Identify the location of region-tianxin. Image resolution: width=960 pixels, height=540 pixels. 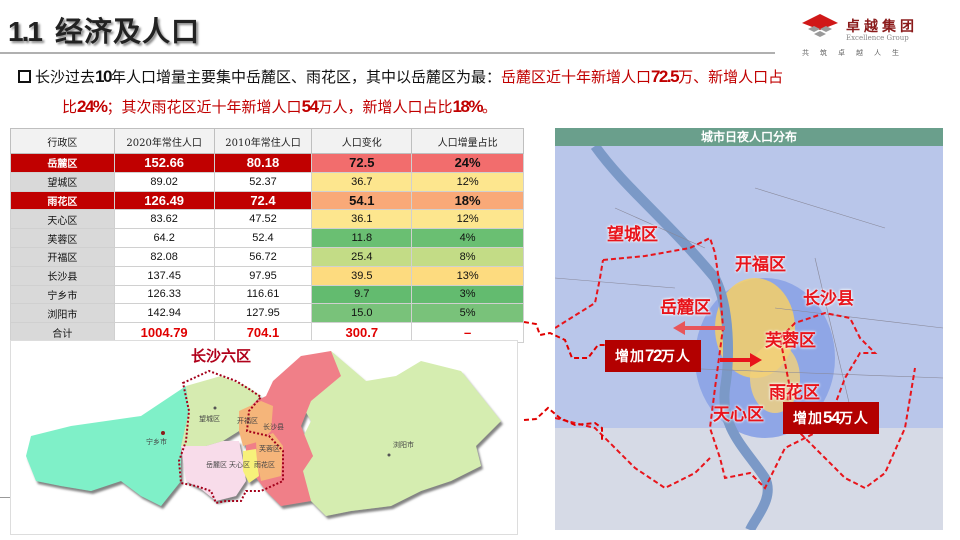
(251, 466).